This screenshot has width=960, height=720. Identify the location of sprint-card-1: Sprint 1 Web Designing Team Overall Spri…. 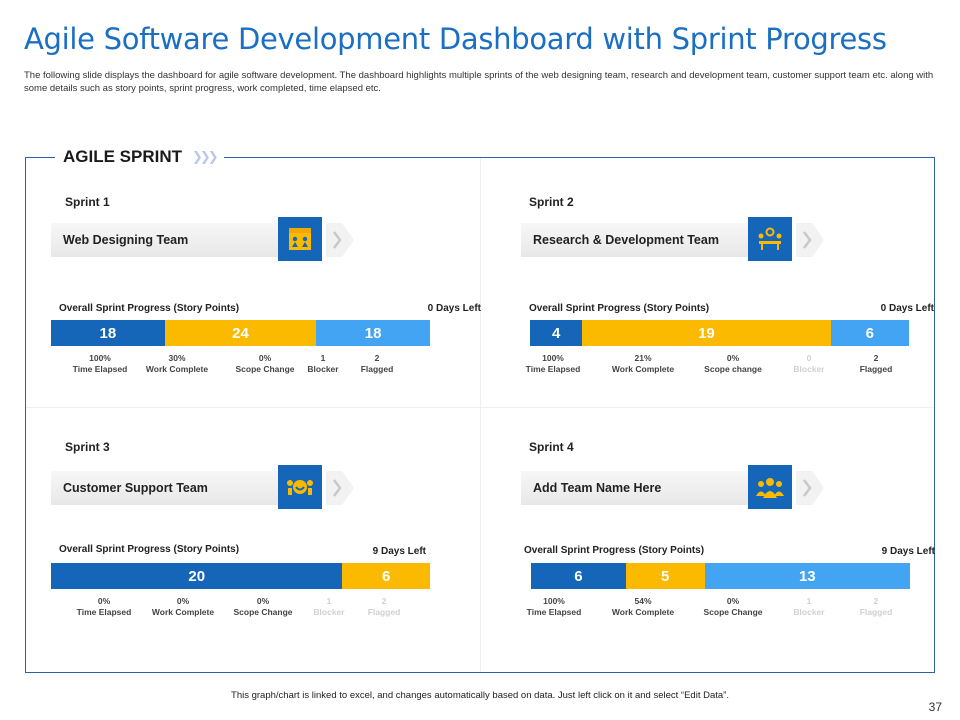
(266, 305).